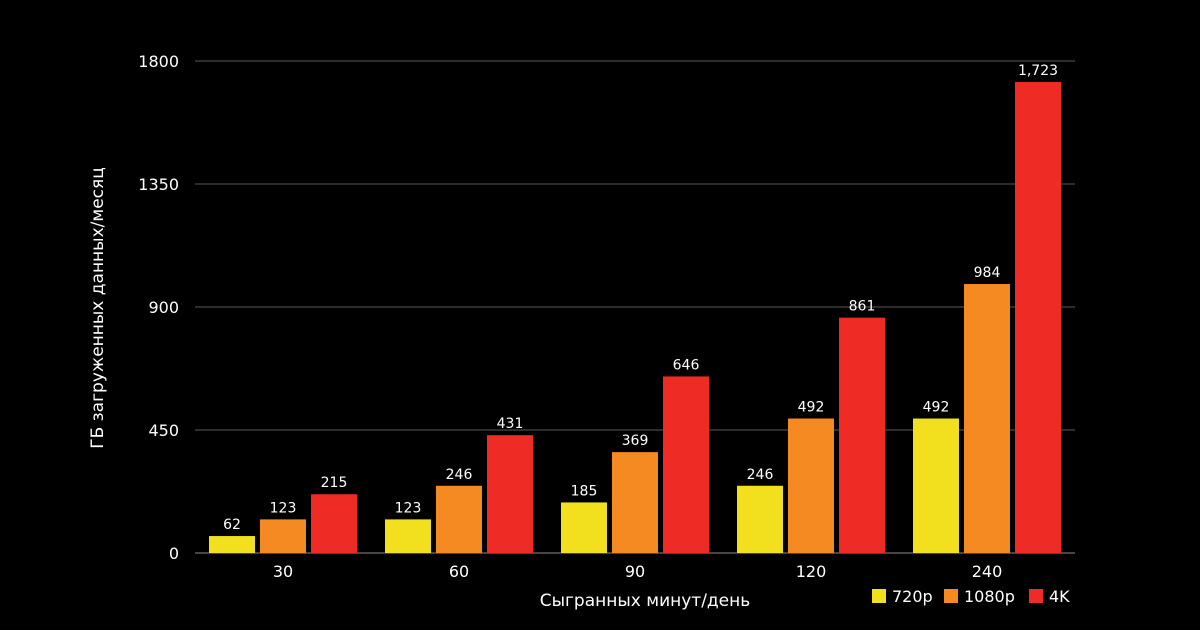 Image resolution: width=1200 pixels, height=630 pixels. I want to click on y-tick-label: 1800, so click(158, 61).